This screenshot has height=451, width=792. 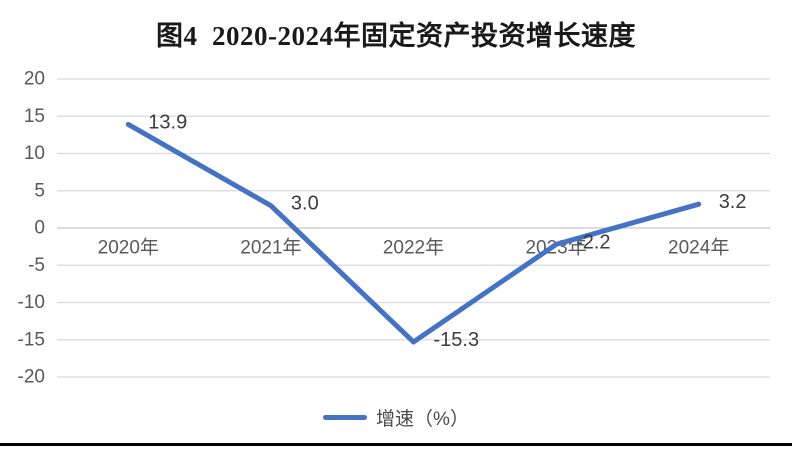 I want to click on data-label: 13.9, so click(x=167, y=122).